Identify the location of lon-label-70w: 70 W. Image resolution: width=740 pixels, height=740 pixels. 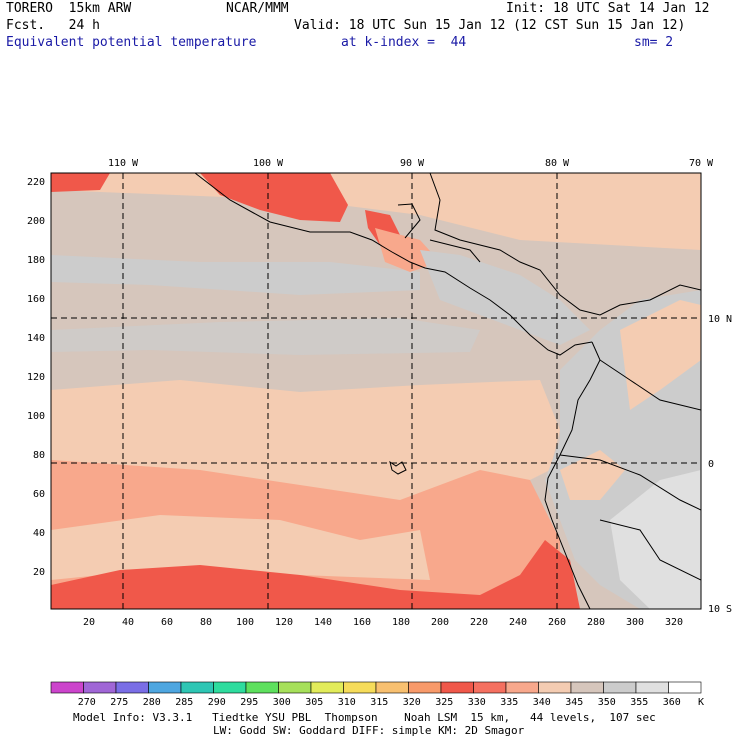
(701, 163).